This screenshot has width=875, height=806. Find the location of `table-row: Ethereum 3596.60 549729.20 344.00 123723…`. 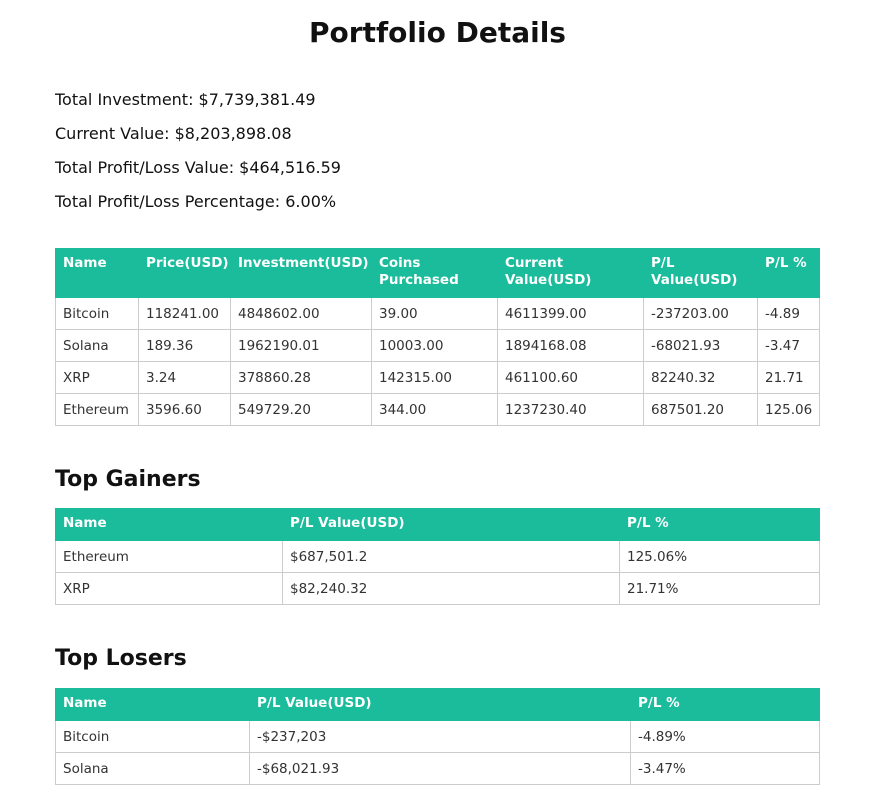

table-row: Ethereum 3596.60 549729.20 344.00 123723… is located at coordinates (437, 409).